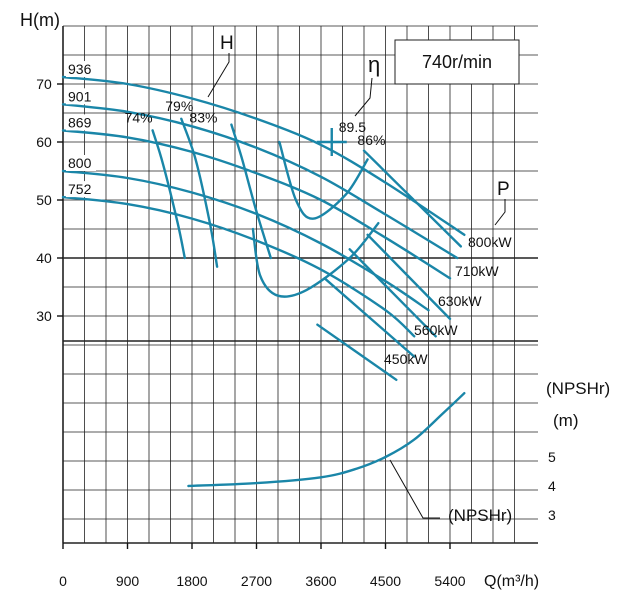  I want to click on head-tick-label: 50, so click(44, 200).